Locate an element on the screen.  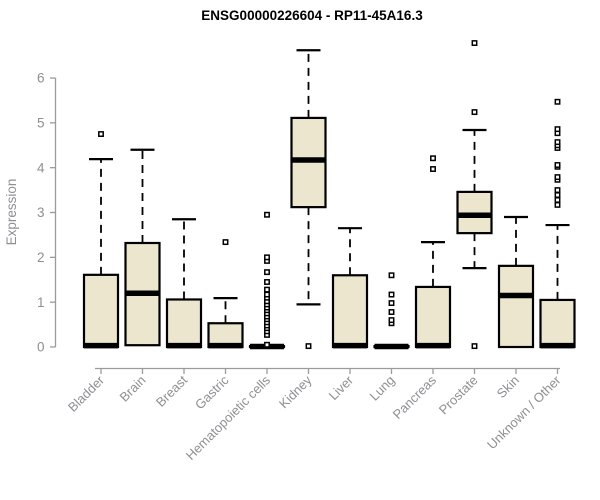
box-unknown-other is located at coordinates (557, 323).